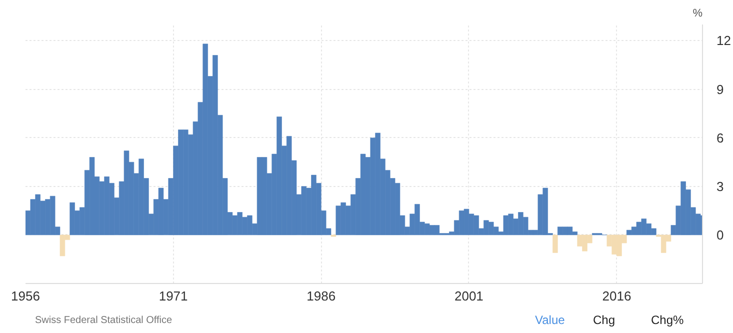  What do you see at coordinates (469, 296) in the screenshot?
I see `x-tick-label: 2001` at bounding box center [469, 296].